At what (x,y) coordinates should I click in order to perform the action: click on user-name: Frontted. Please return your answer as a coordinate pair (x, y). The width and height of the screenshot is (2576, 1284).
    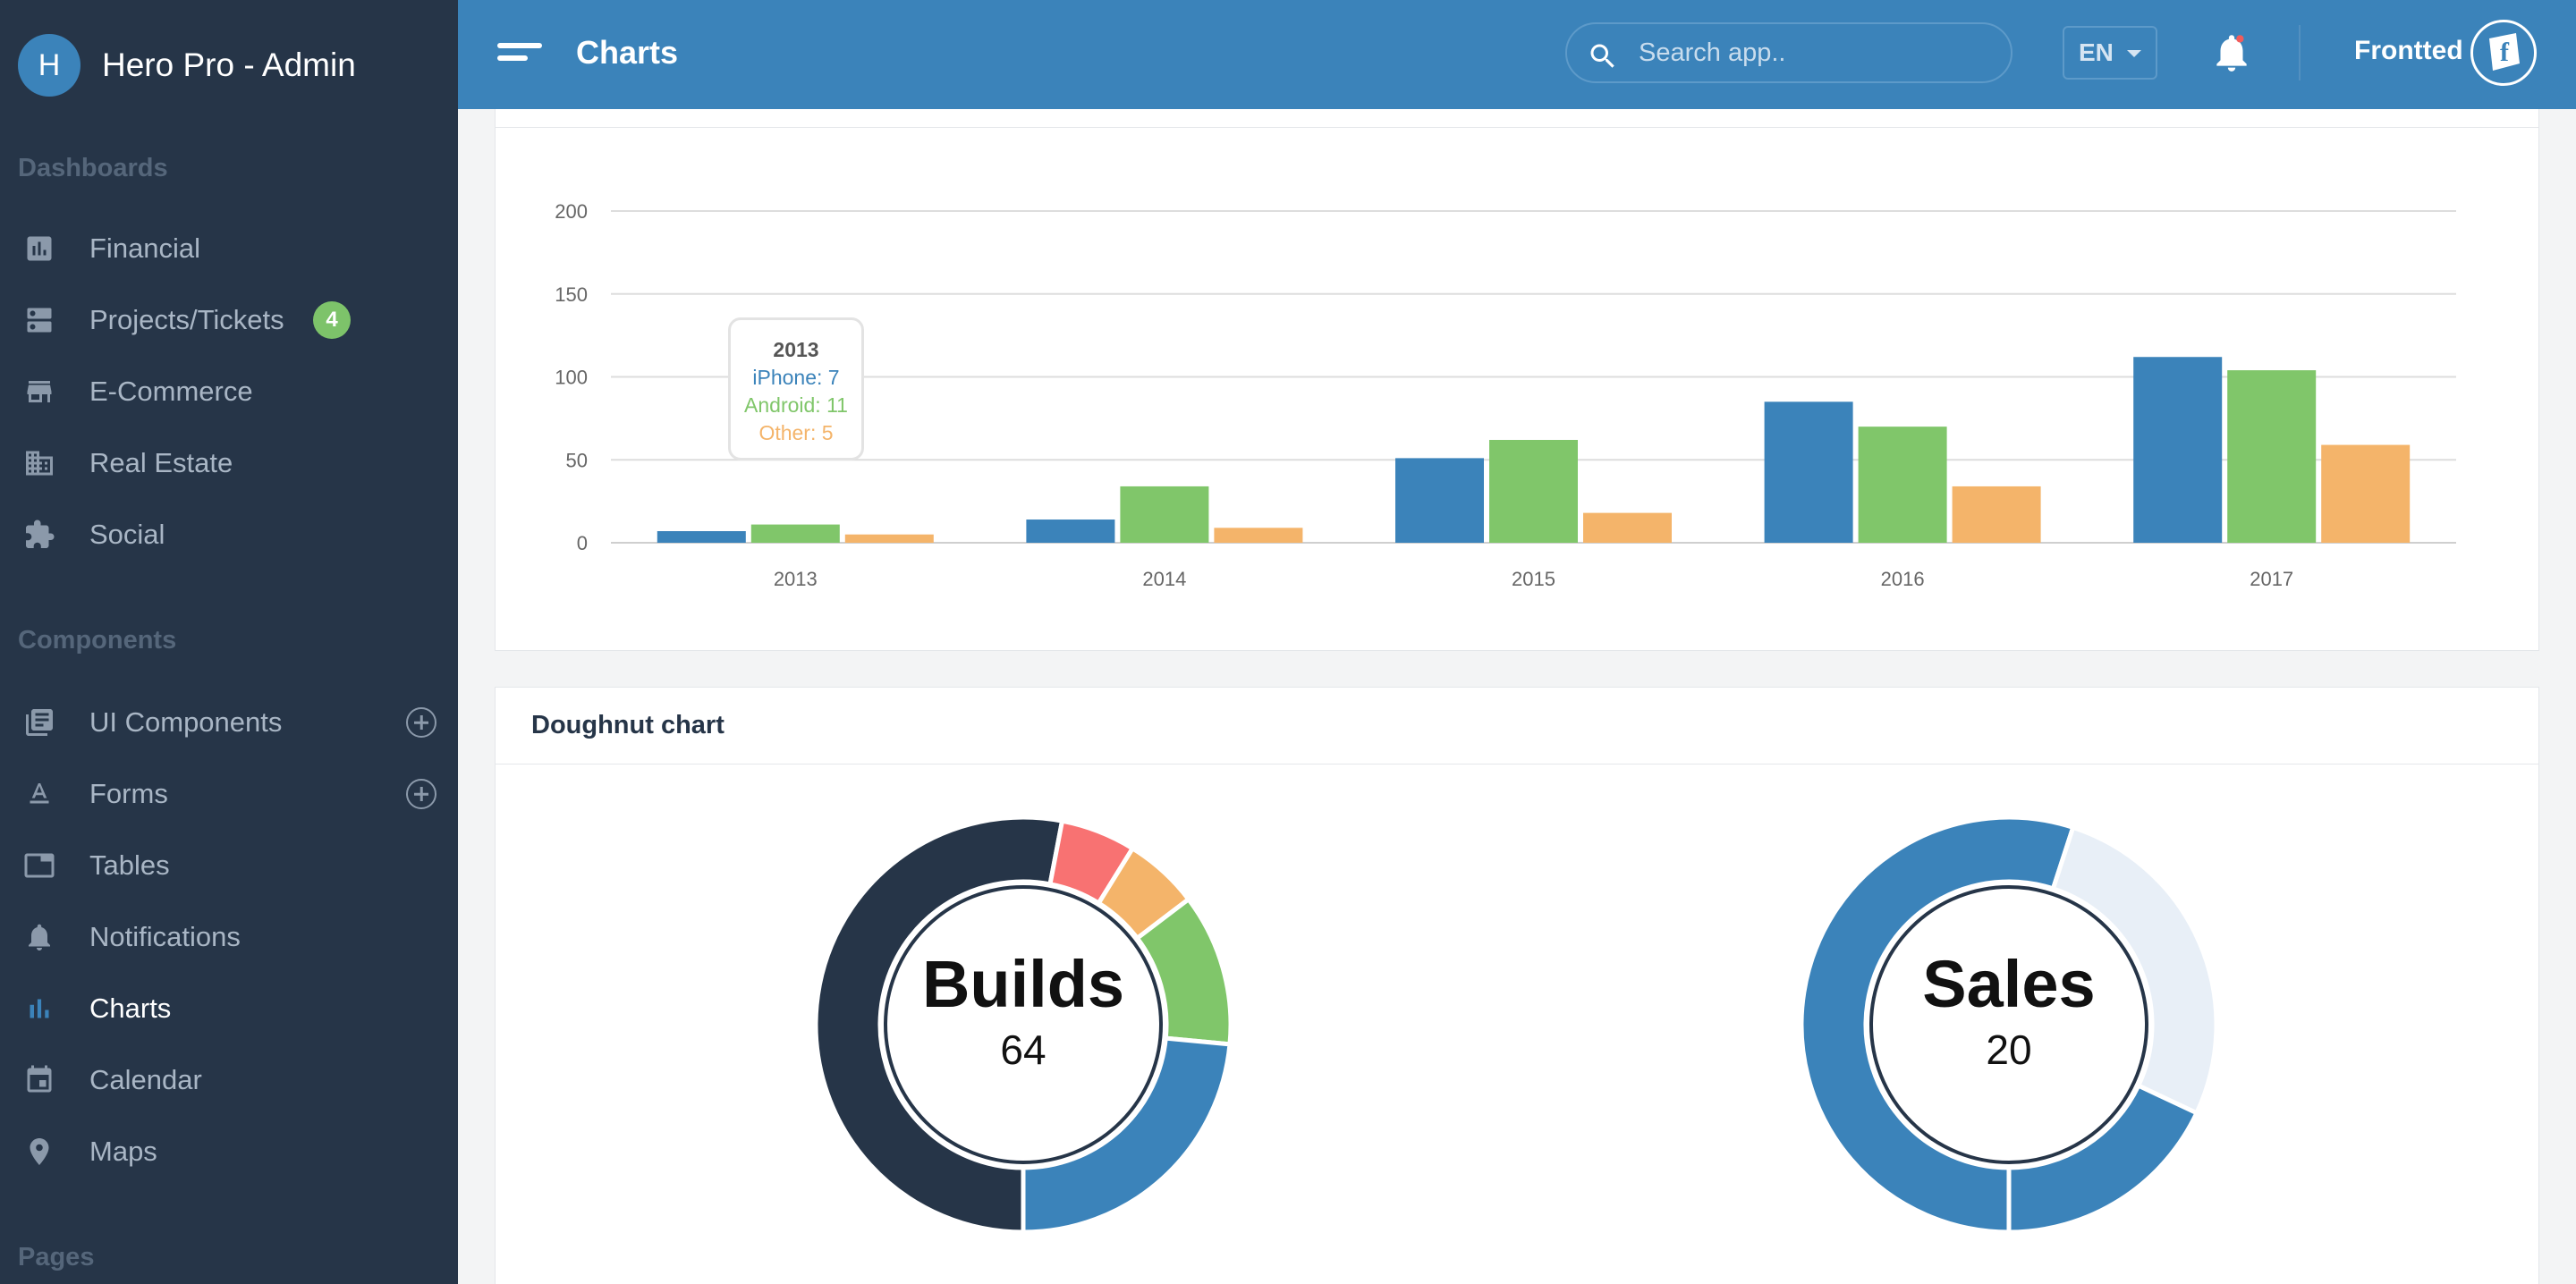
    Looking at the image, I should click on (2408, 50).